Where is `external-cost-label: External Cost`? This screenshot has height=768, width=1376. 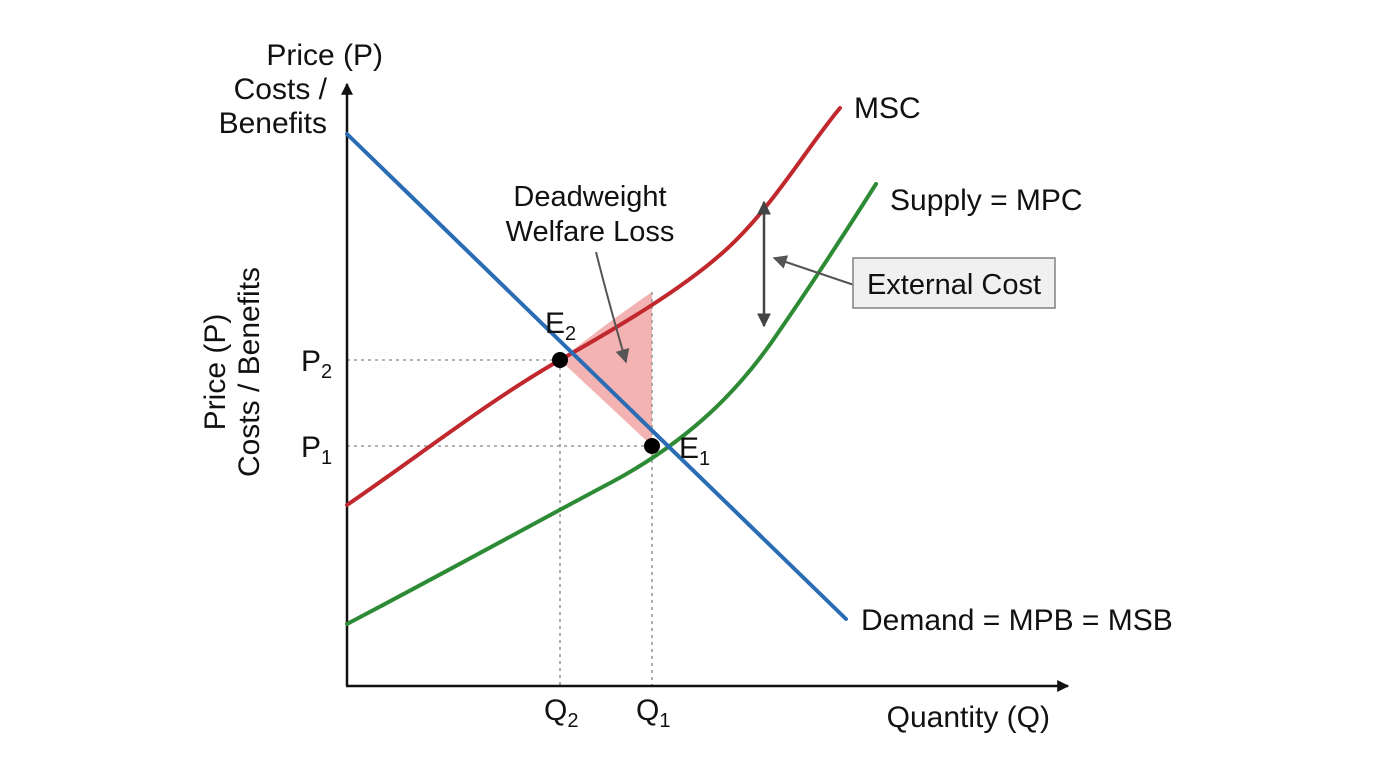
external-cost-label: External Cost is located at coordinates (954, 285).